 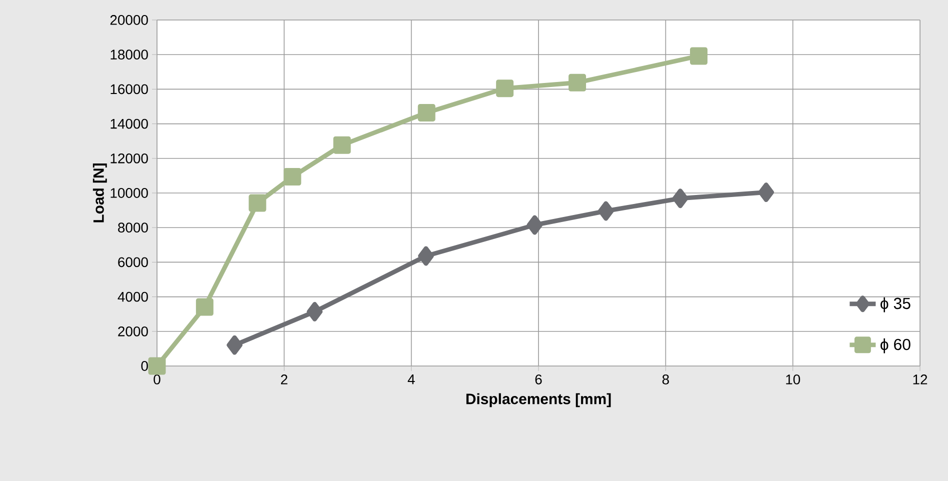 I want to click on x-tick-label: 12, so click(x=920, y=379).